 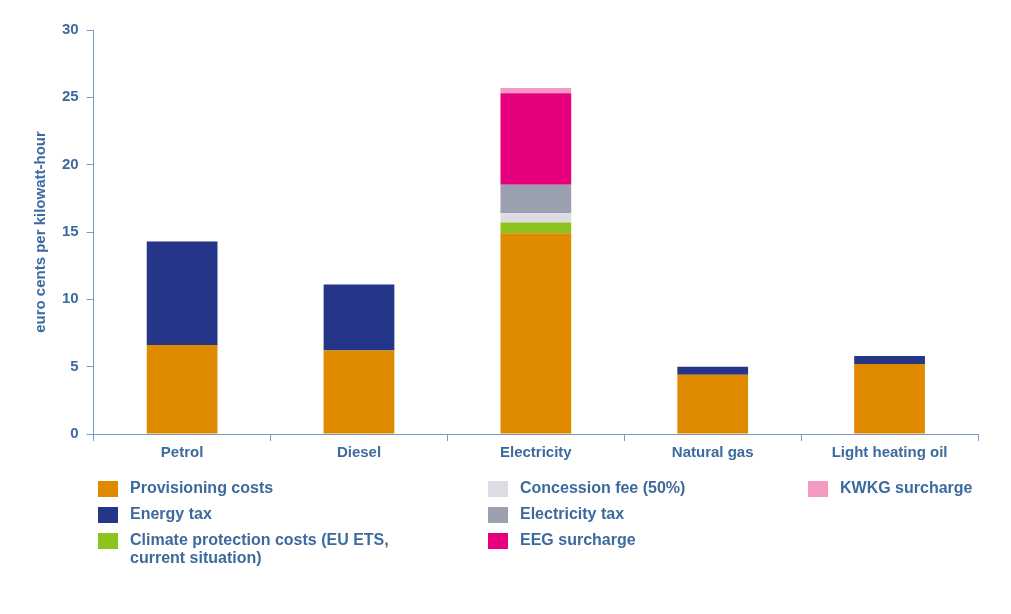 I want to click on legend-label: EEG surcharge, so click(x=578, y=540).